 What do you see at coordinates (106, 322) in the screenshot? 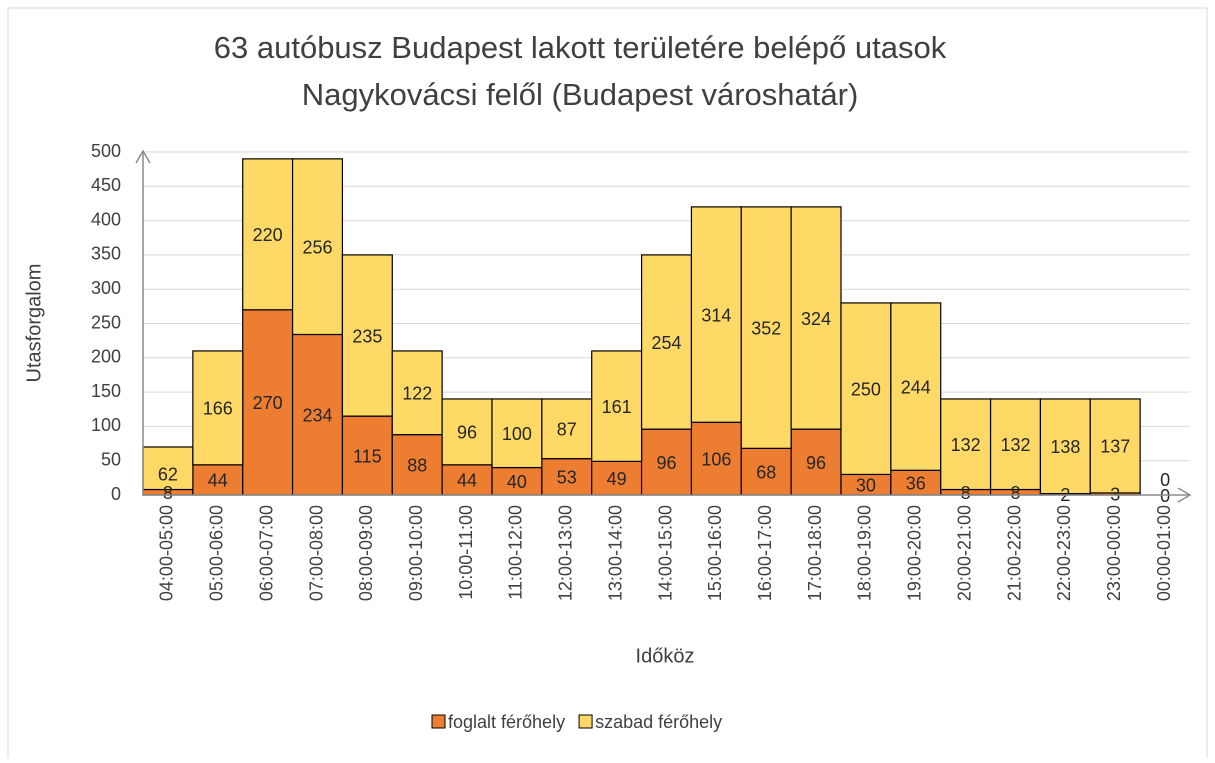
I see `y-tick-label: 250` at bounding box center [106, 322].